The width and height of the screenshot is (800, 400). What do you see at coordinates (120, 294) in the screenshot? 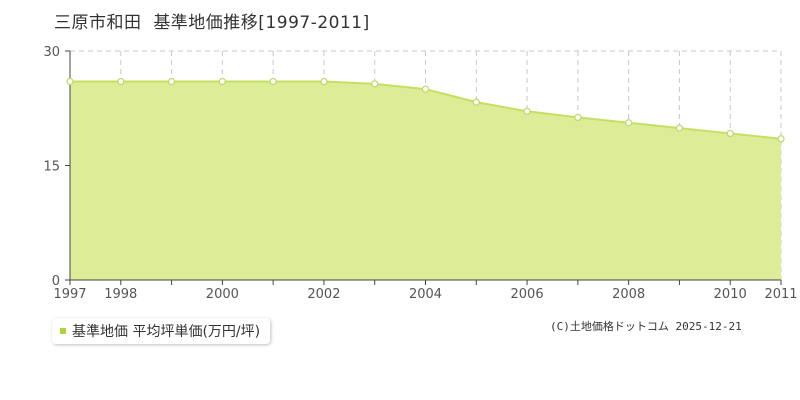
I see `x-tick-label: 1998` at bounding box center [120, 294].